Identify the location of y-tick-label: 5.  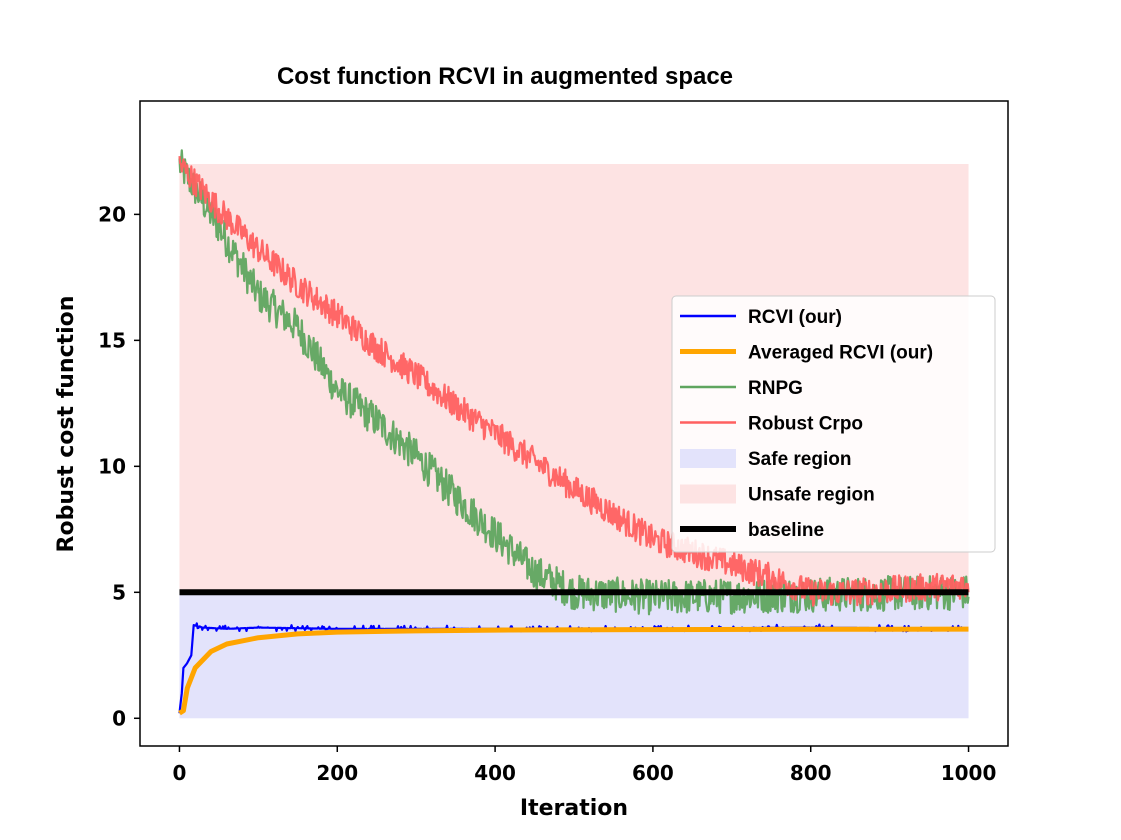
(119, 592).